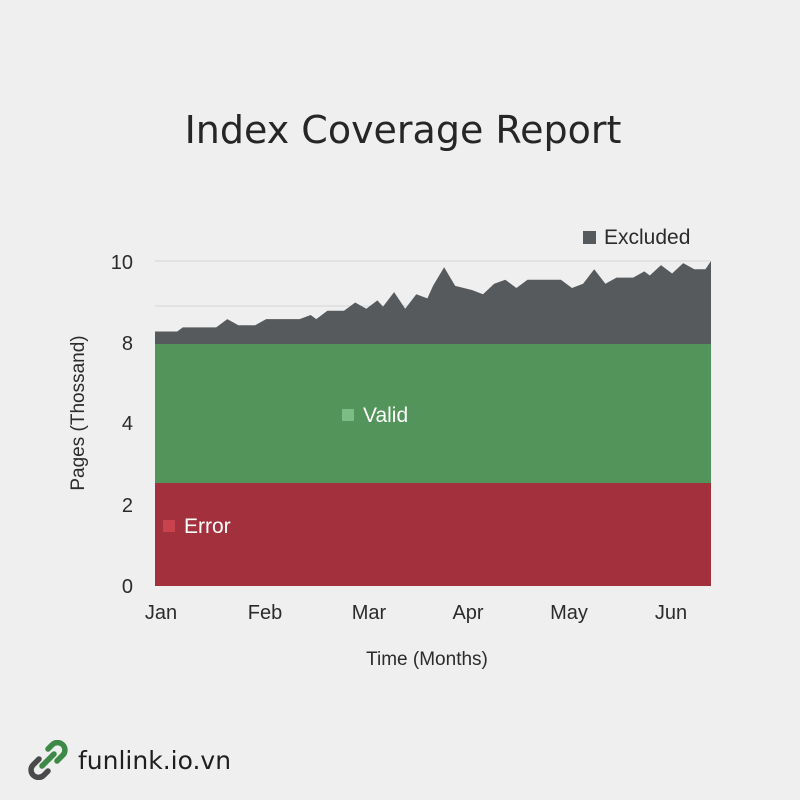 The height and width of the screenshot is (800, 800). What do you see at coordinates (348, 415) in the screenshot?
I see `series-swatch-valid` at bounding box center [348, 415].